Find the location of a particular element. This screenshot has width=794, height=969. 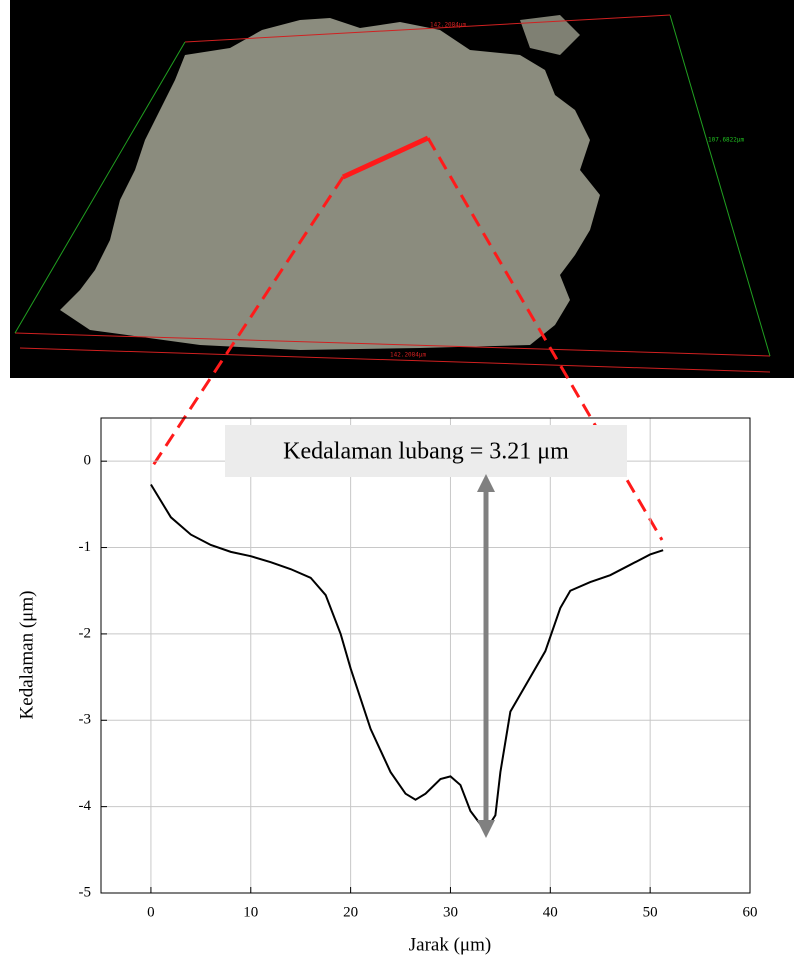

y-tick-label: 0 is located at coordinates (88, 461).